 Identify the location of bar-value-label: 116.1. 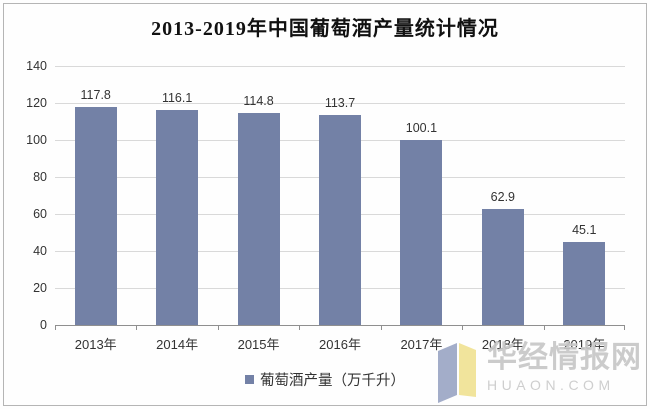
(177, 98).